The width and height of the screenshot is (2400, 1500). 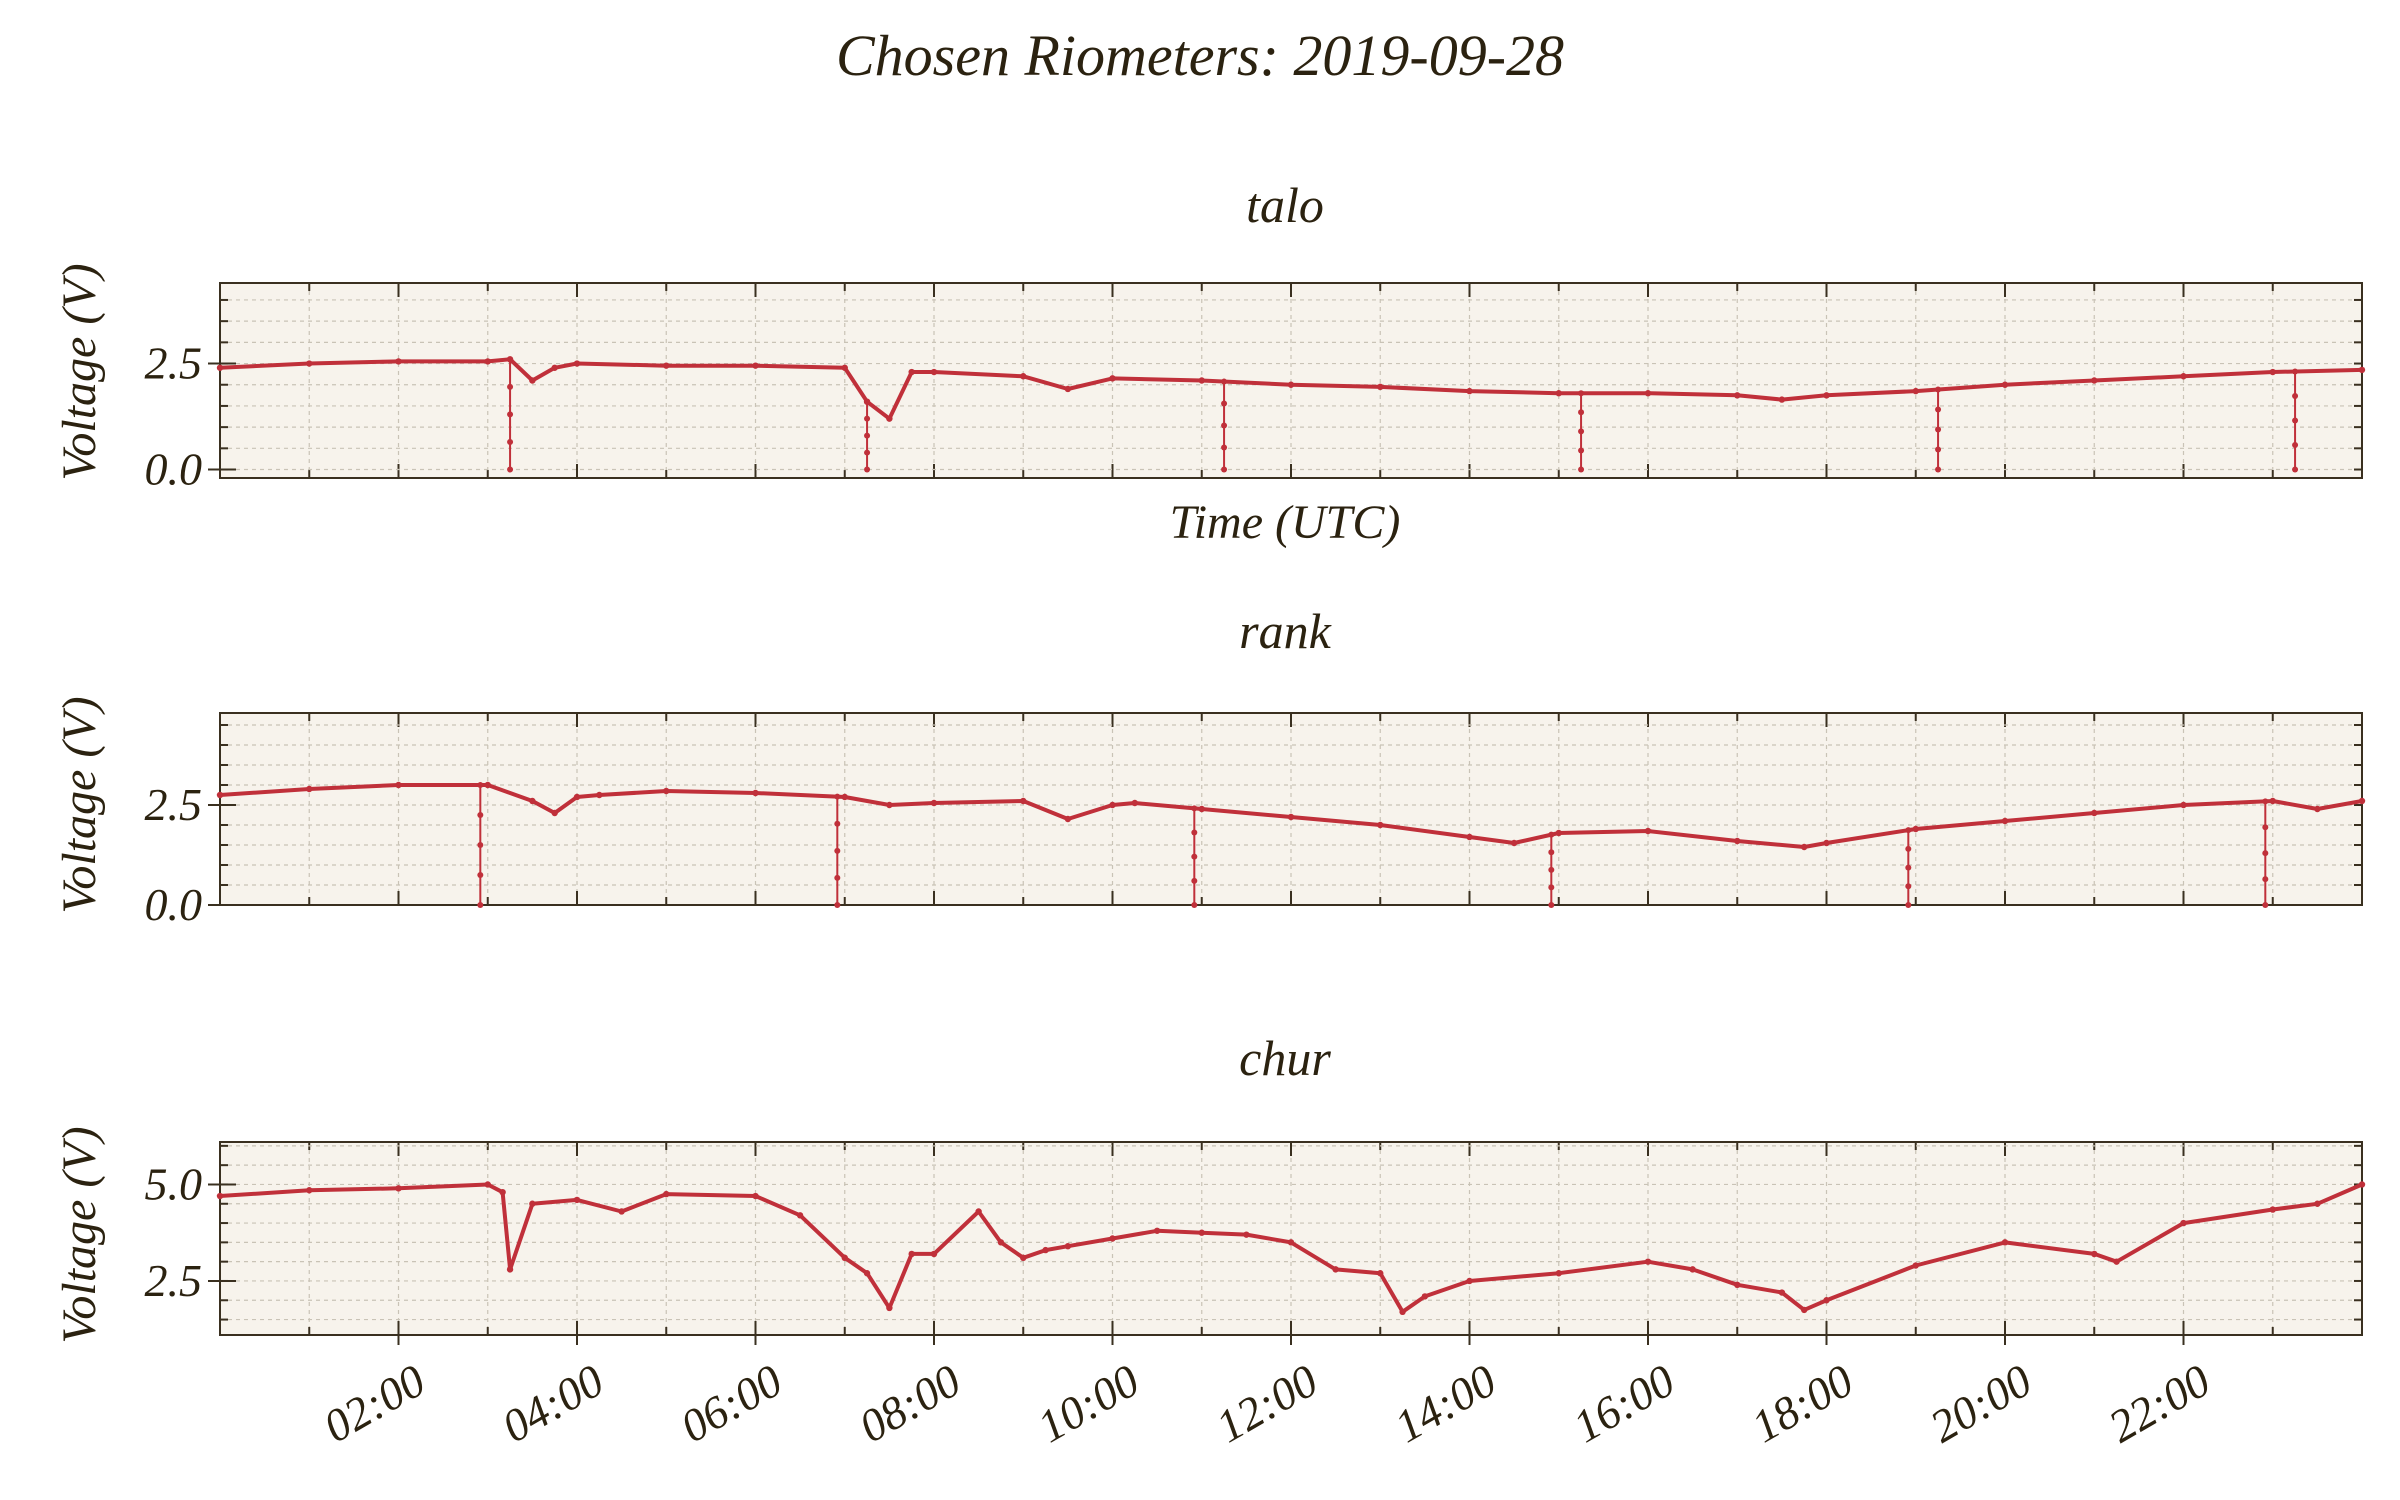 I want to click on x-tick-label: 08:00, so click(x=910, y=1403).